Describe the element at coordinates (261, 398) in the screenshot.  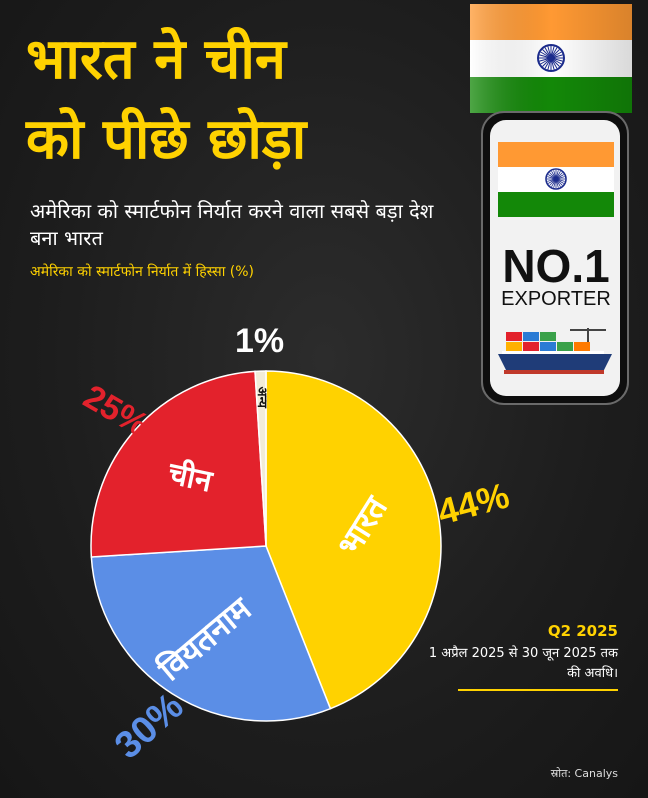
I see `slice-label-other: अन्य` at that location.